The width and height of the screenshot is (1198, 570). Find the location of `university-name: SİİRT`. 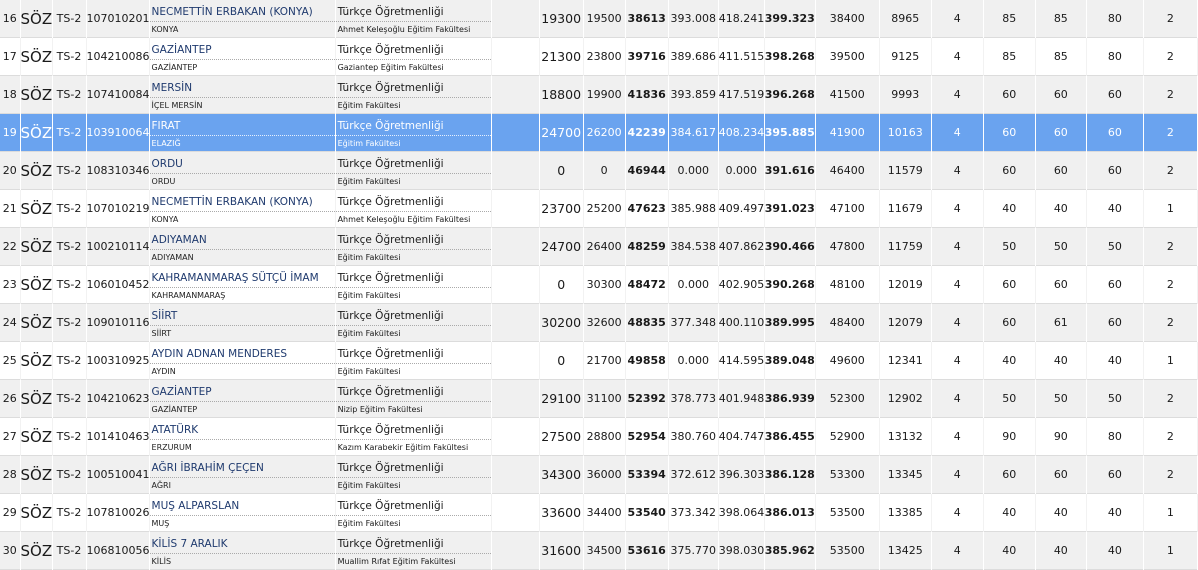

university-name: SİİRT is located at coordinates (242, 316).